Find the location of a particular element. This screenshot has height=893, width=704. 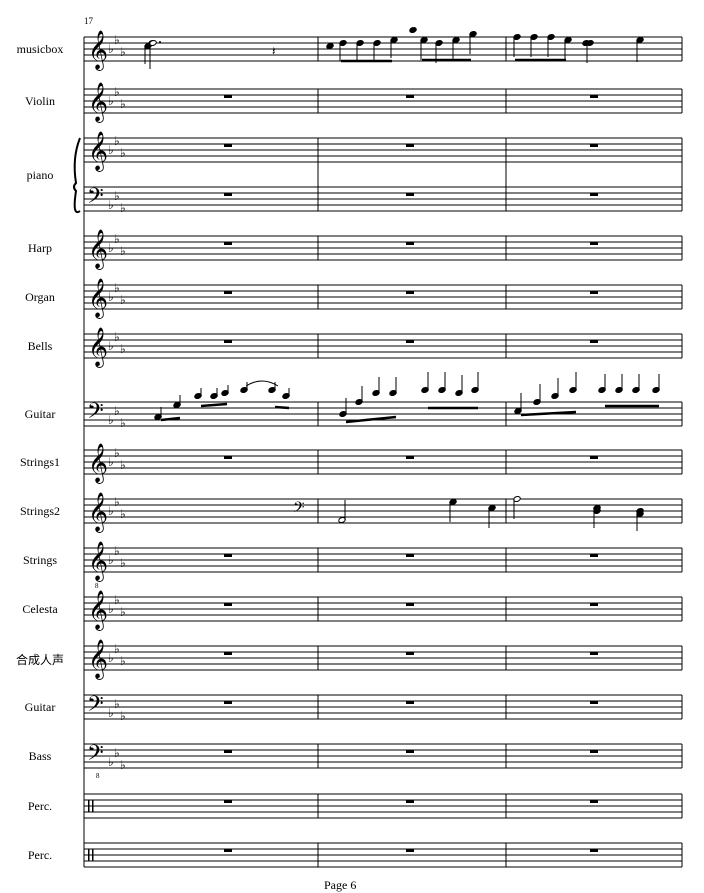

instrument-label: Organ is located at coordinates (40, 297).